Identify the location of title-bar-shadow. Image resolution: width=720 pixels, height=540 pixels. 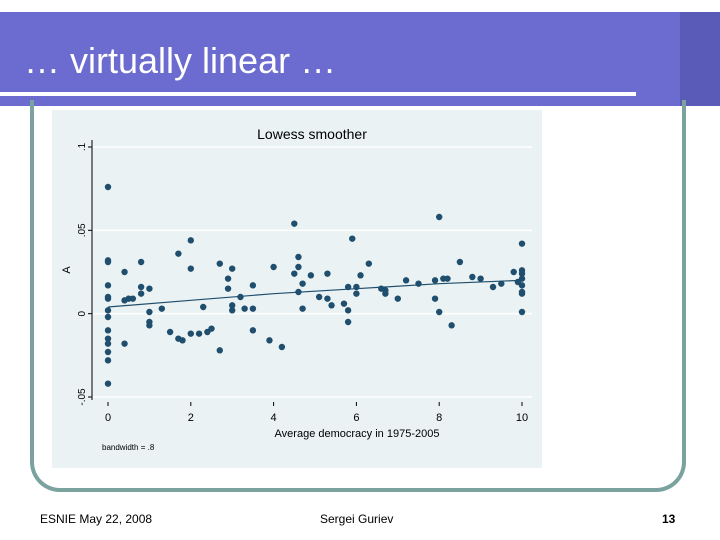
(700, 59).